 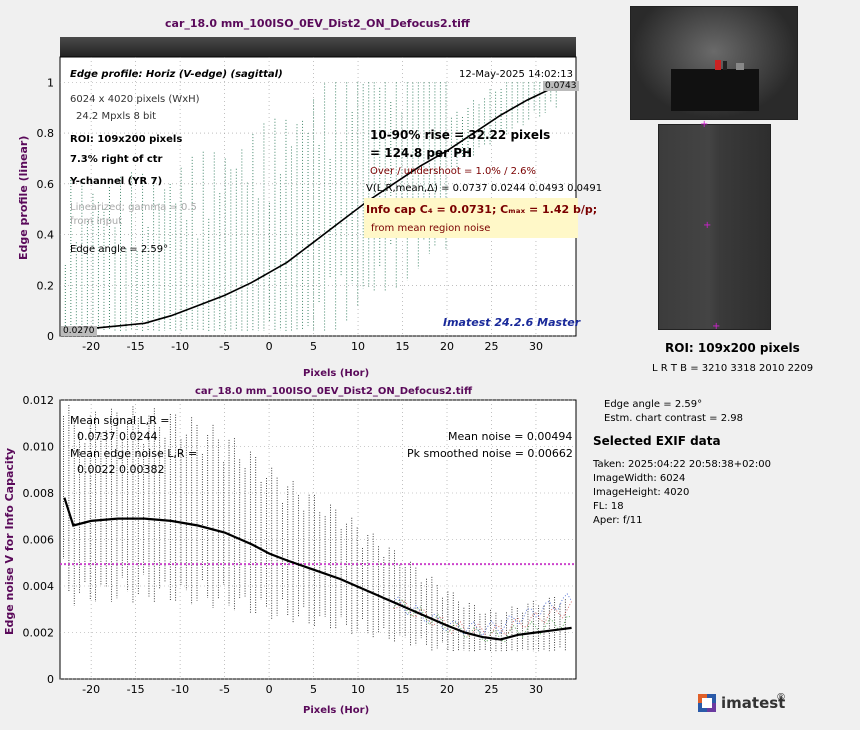 I want to click on image-size: 6024 x 4020 pixels (WxH), so click(x=135, y=99).